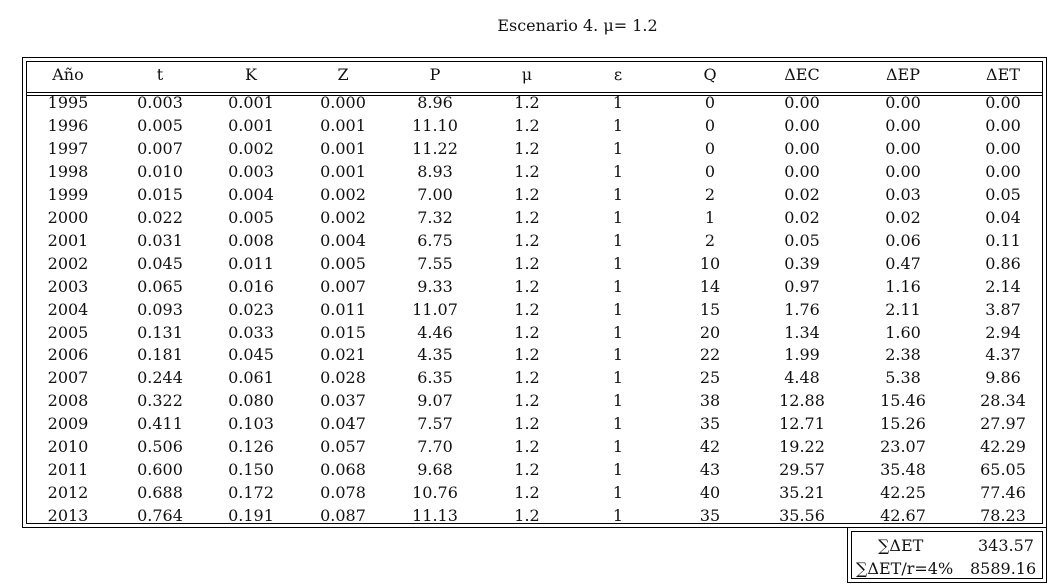 This screenshot has width=1062, height=588. What do you see at coordinates (68, 148) in the screenshot?
I see `cell-year: 1997` at bounding box center [68, 148].